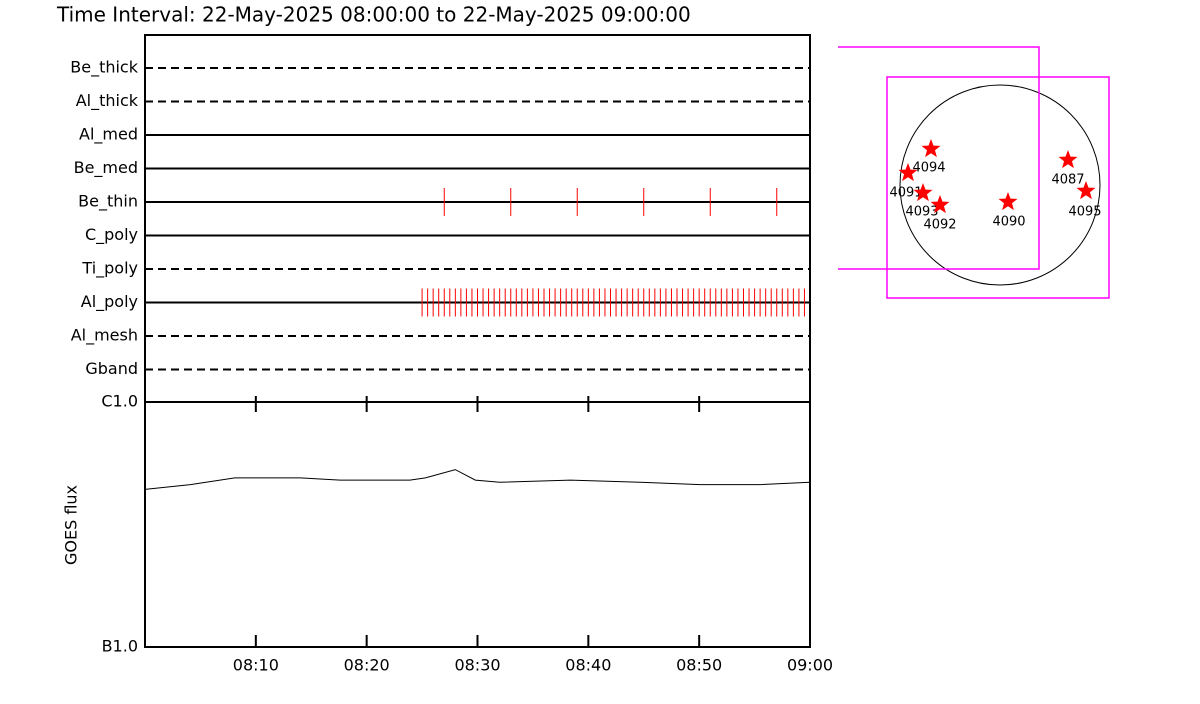  Describe the element at coordinates (588, 665) in the screenshot. I see `x-tick-label: 08:40` at that location.